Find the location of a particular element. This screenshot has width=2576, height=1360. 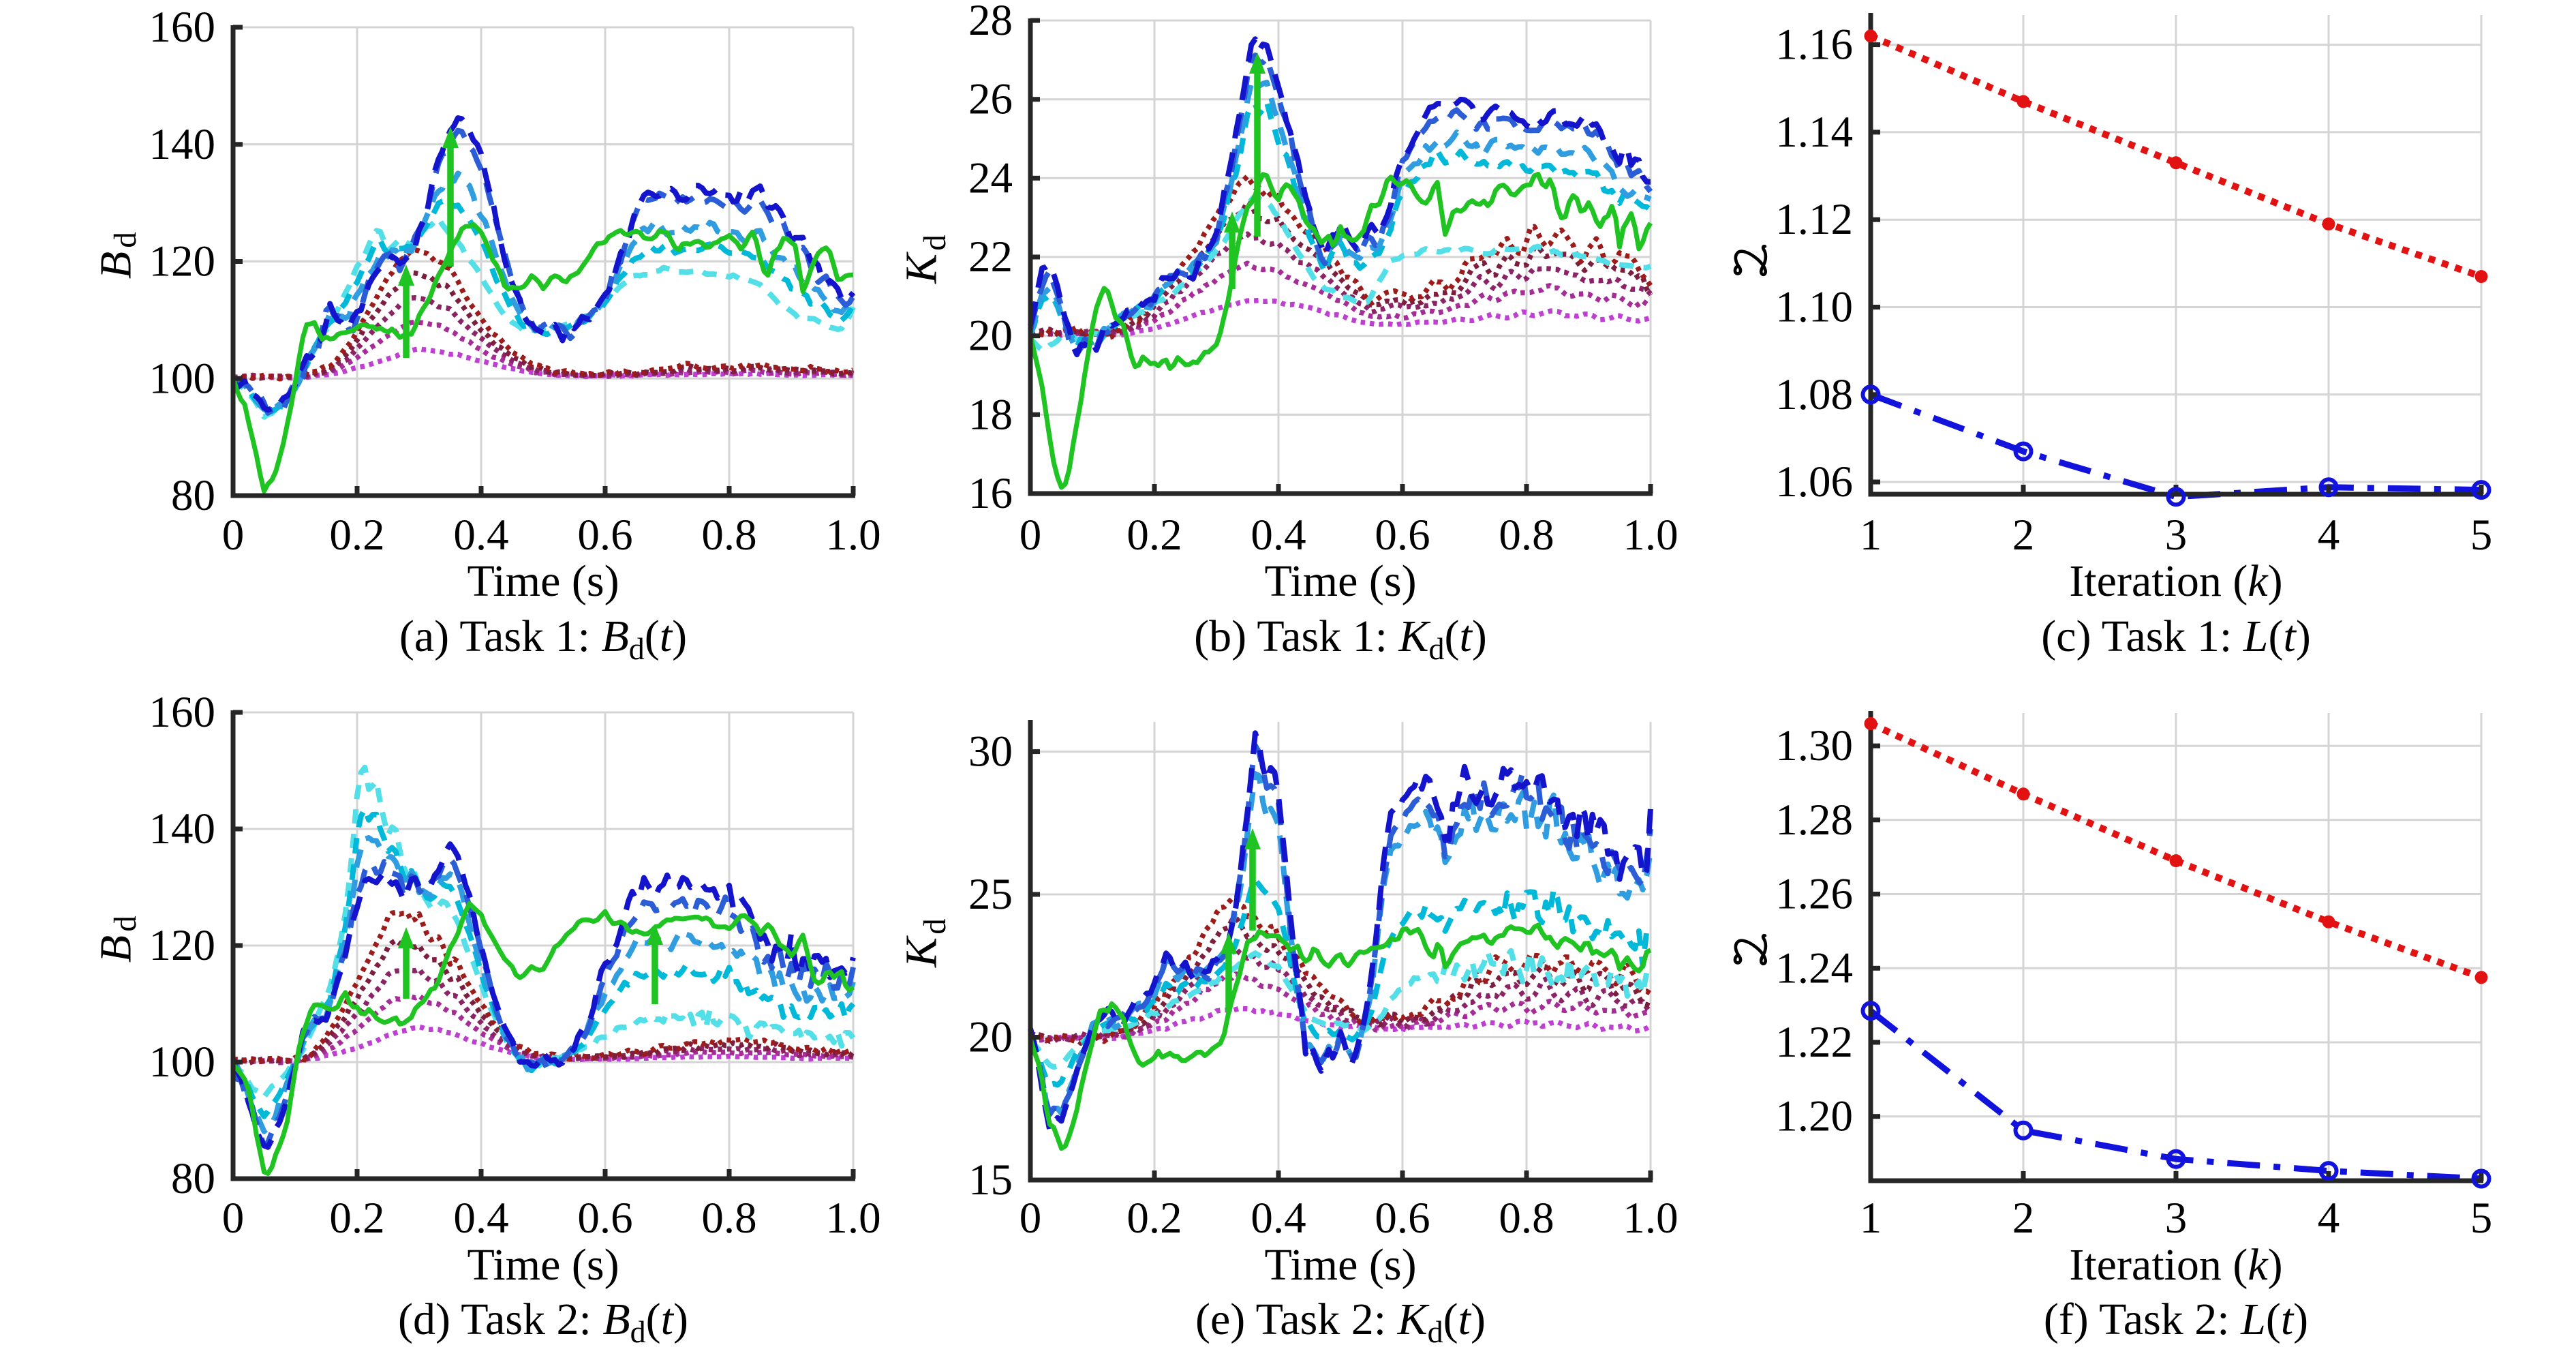

svg-text: 1.22 is located at coordinates (1814, 1042).